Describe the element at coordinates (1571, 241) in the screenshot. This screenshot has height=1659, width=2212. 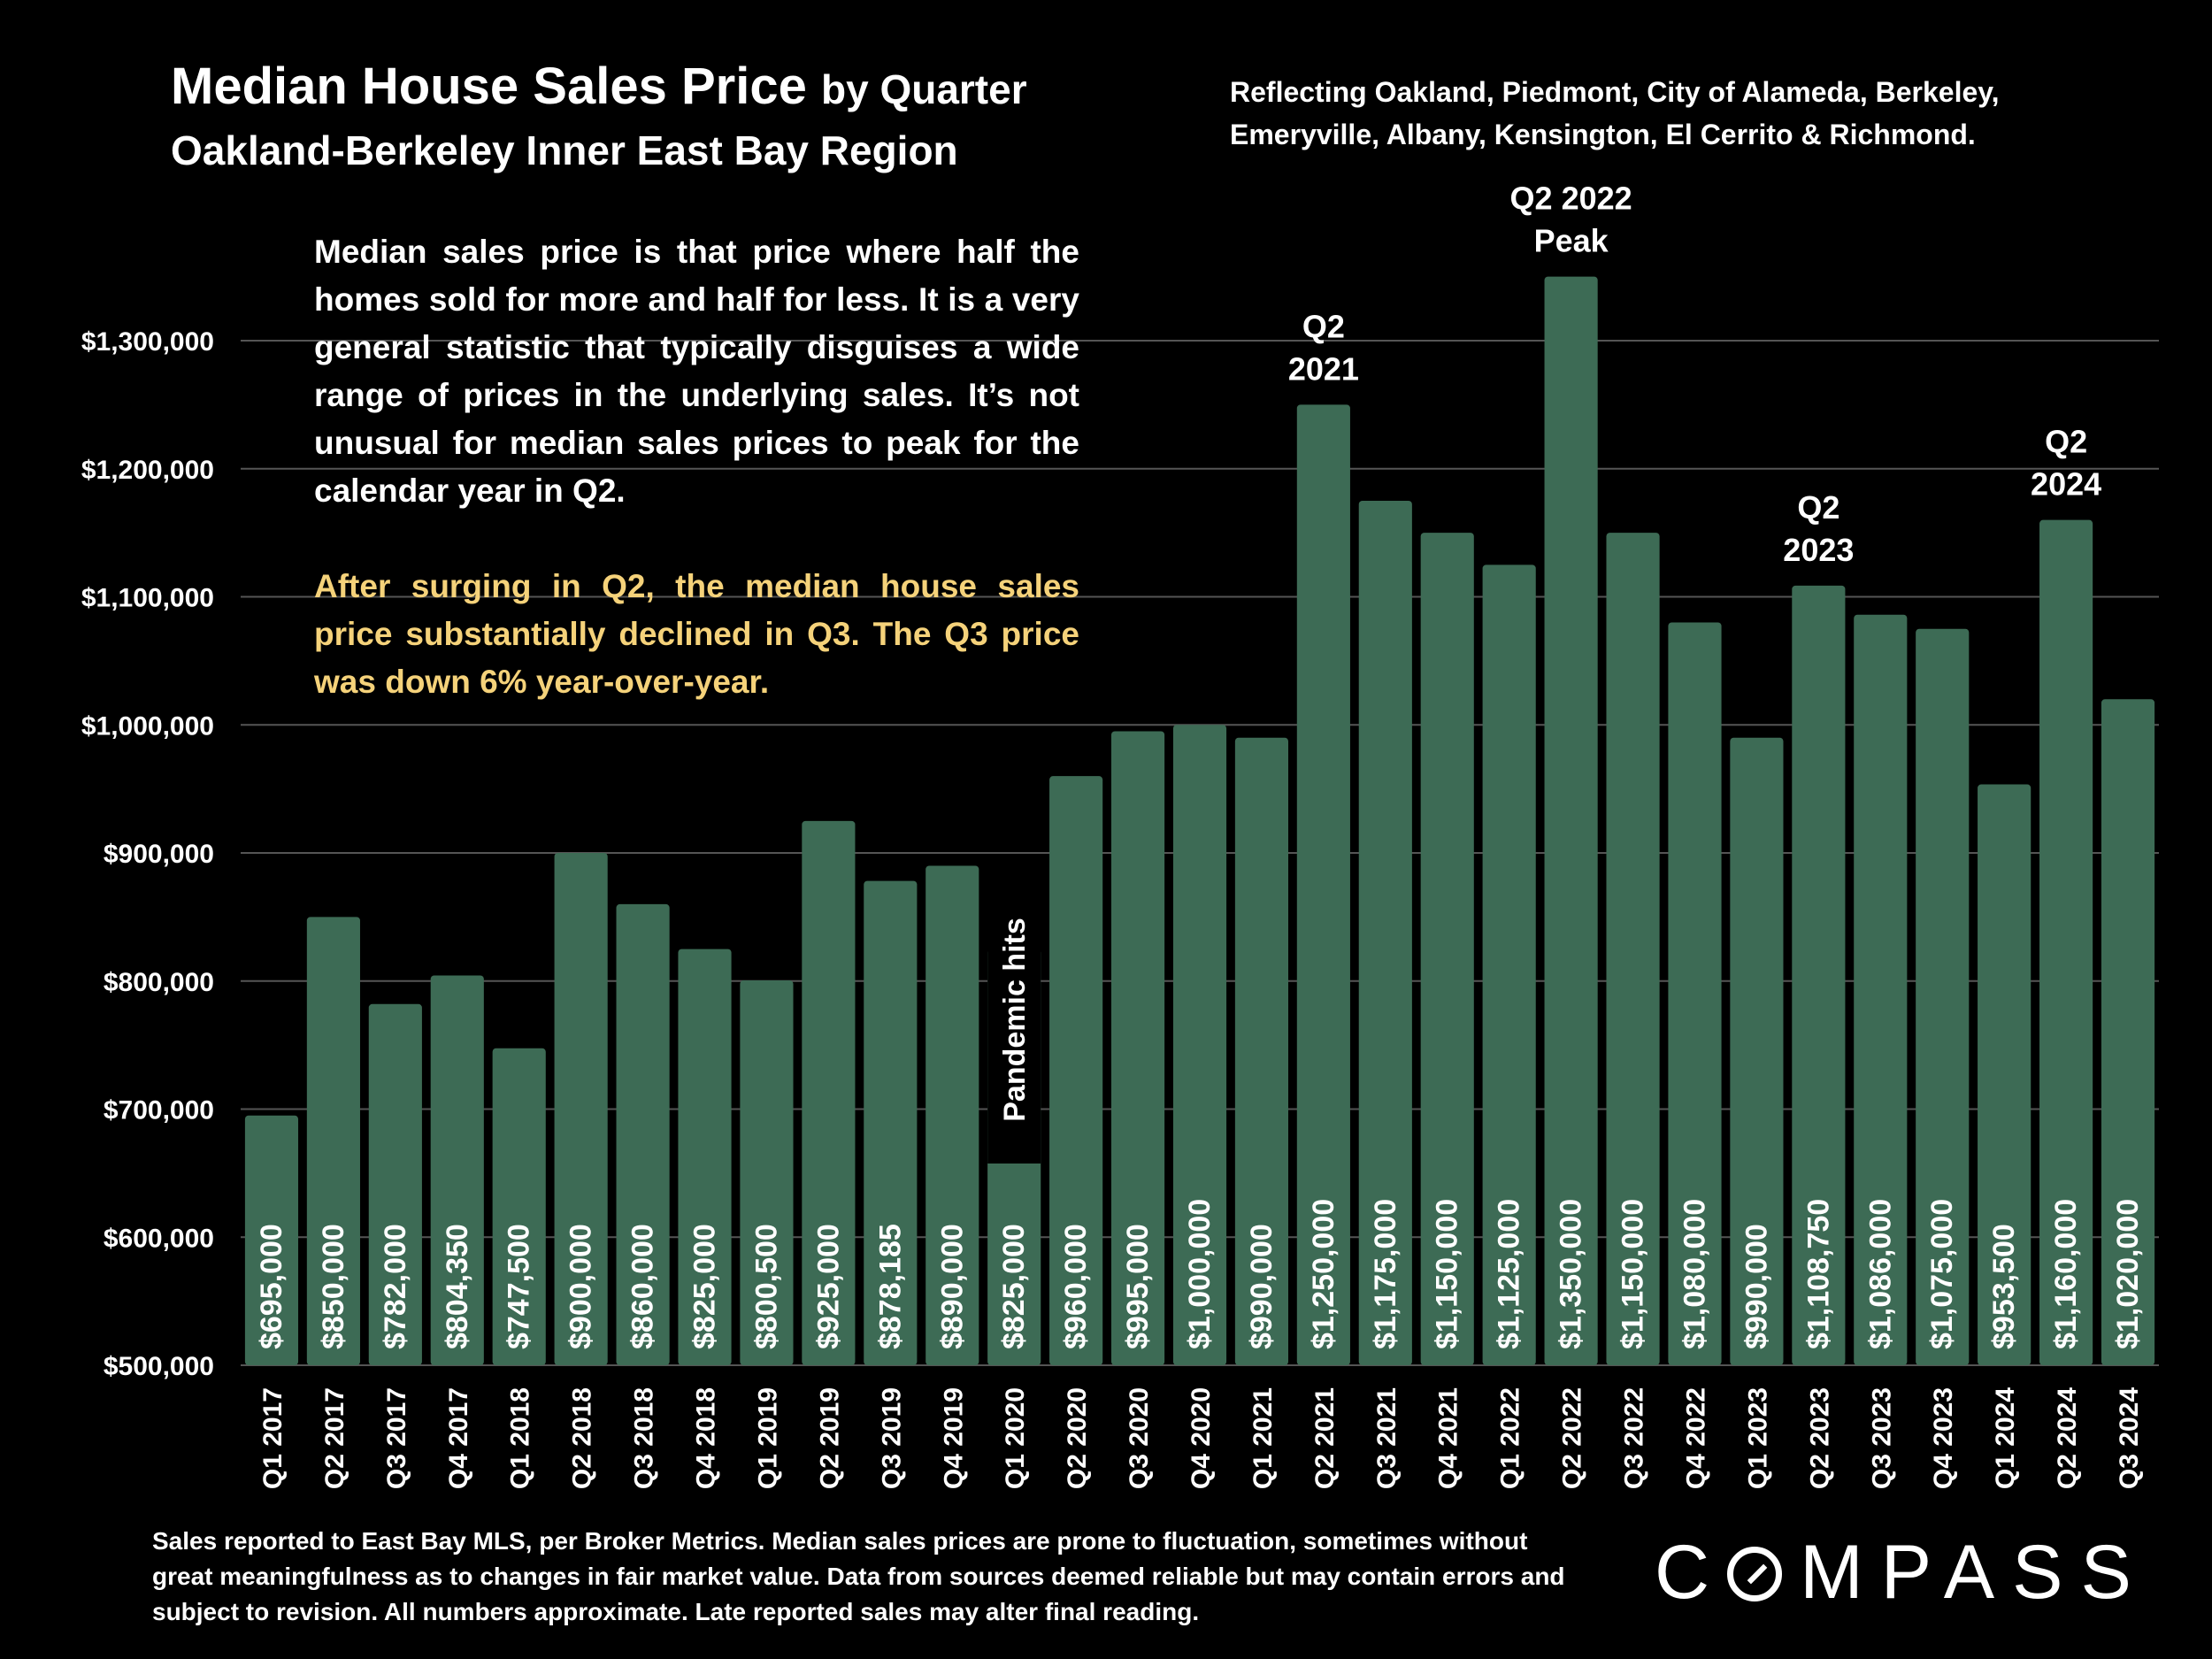
I see `peak-annotation: Peak` at that location.